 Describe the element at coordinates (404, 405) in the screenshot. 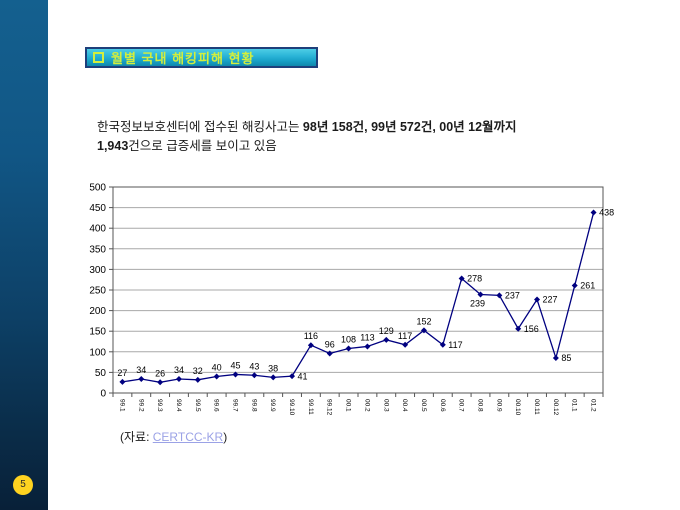

I see `x-axis-label: 00.4` at that location.